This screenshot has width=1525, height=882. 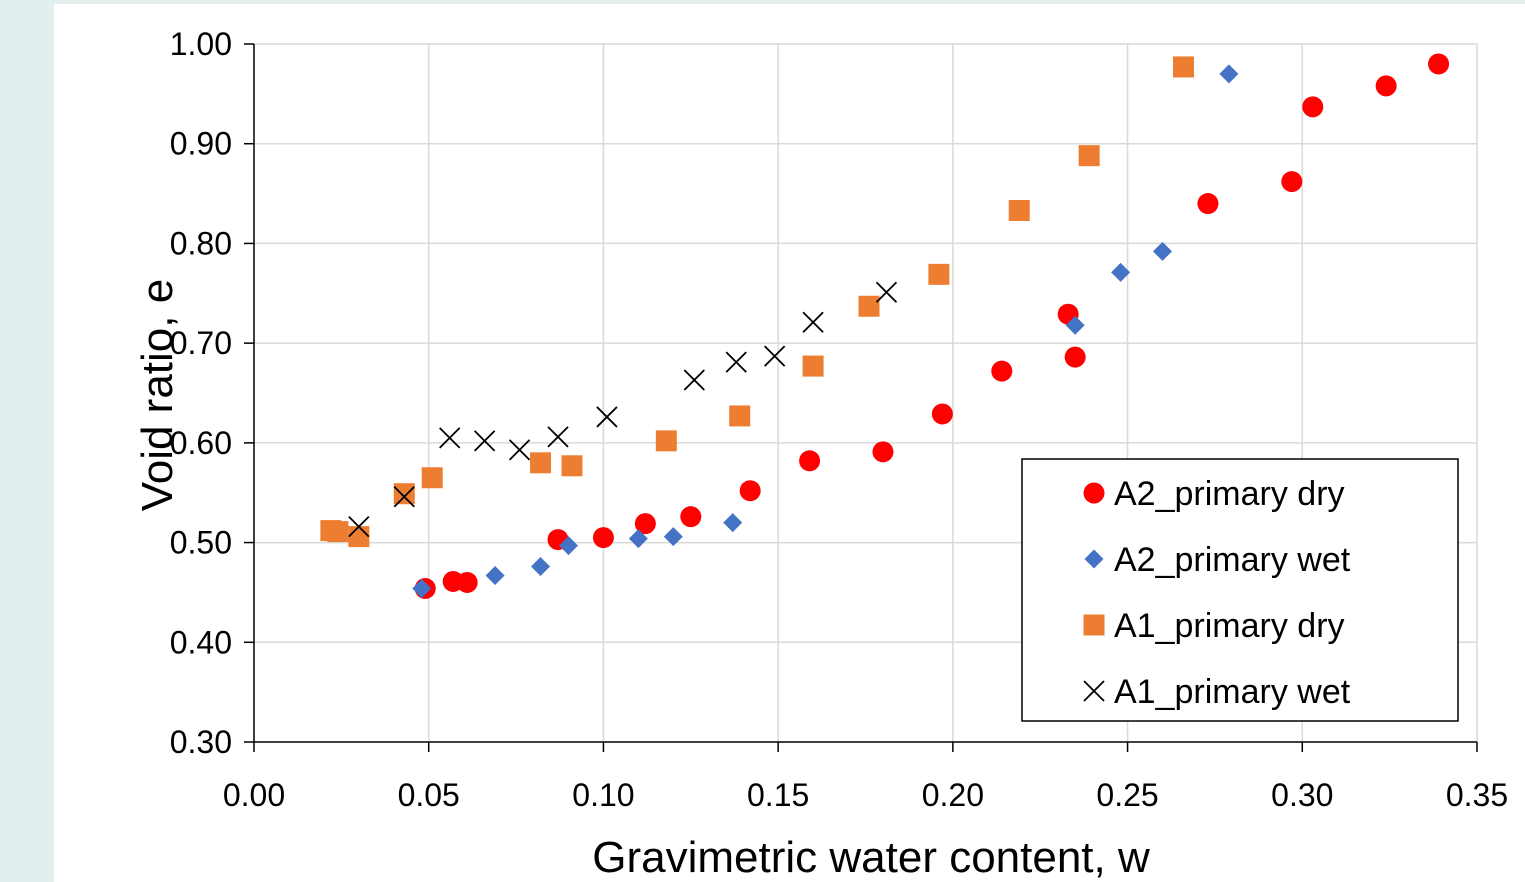 I want to click on y-tick-label: 0.90, so click(x=201, y=144).